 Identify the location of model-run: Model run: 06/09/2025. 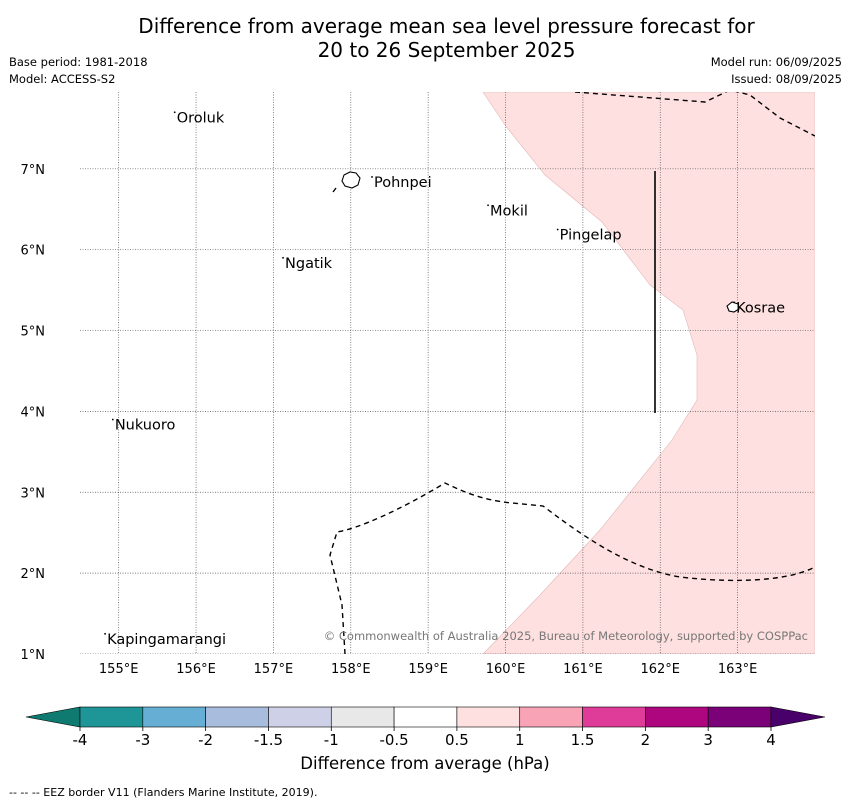
(776, 62).